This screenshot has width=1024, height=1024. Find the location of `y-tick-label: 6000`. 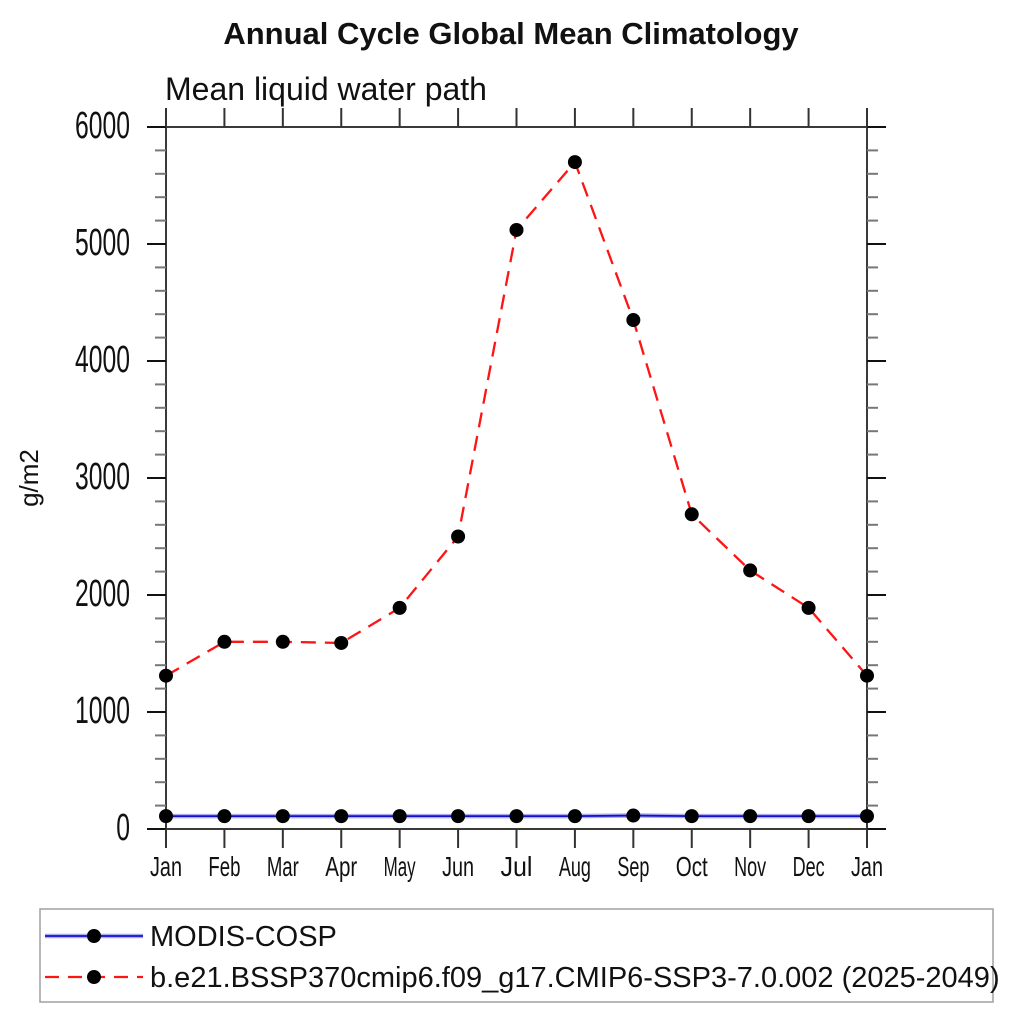

y-tick-label: 6000 is located at coordinates (102, 126).